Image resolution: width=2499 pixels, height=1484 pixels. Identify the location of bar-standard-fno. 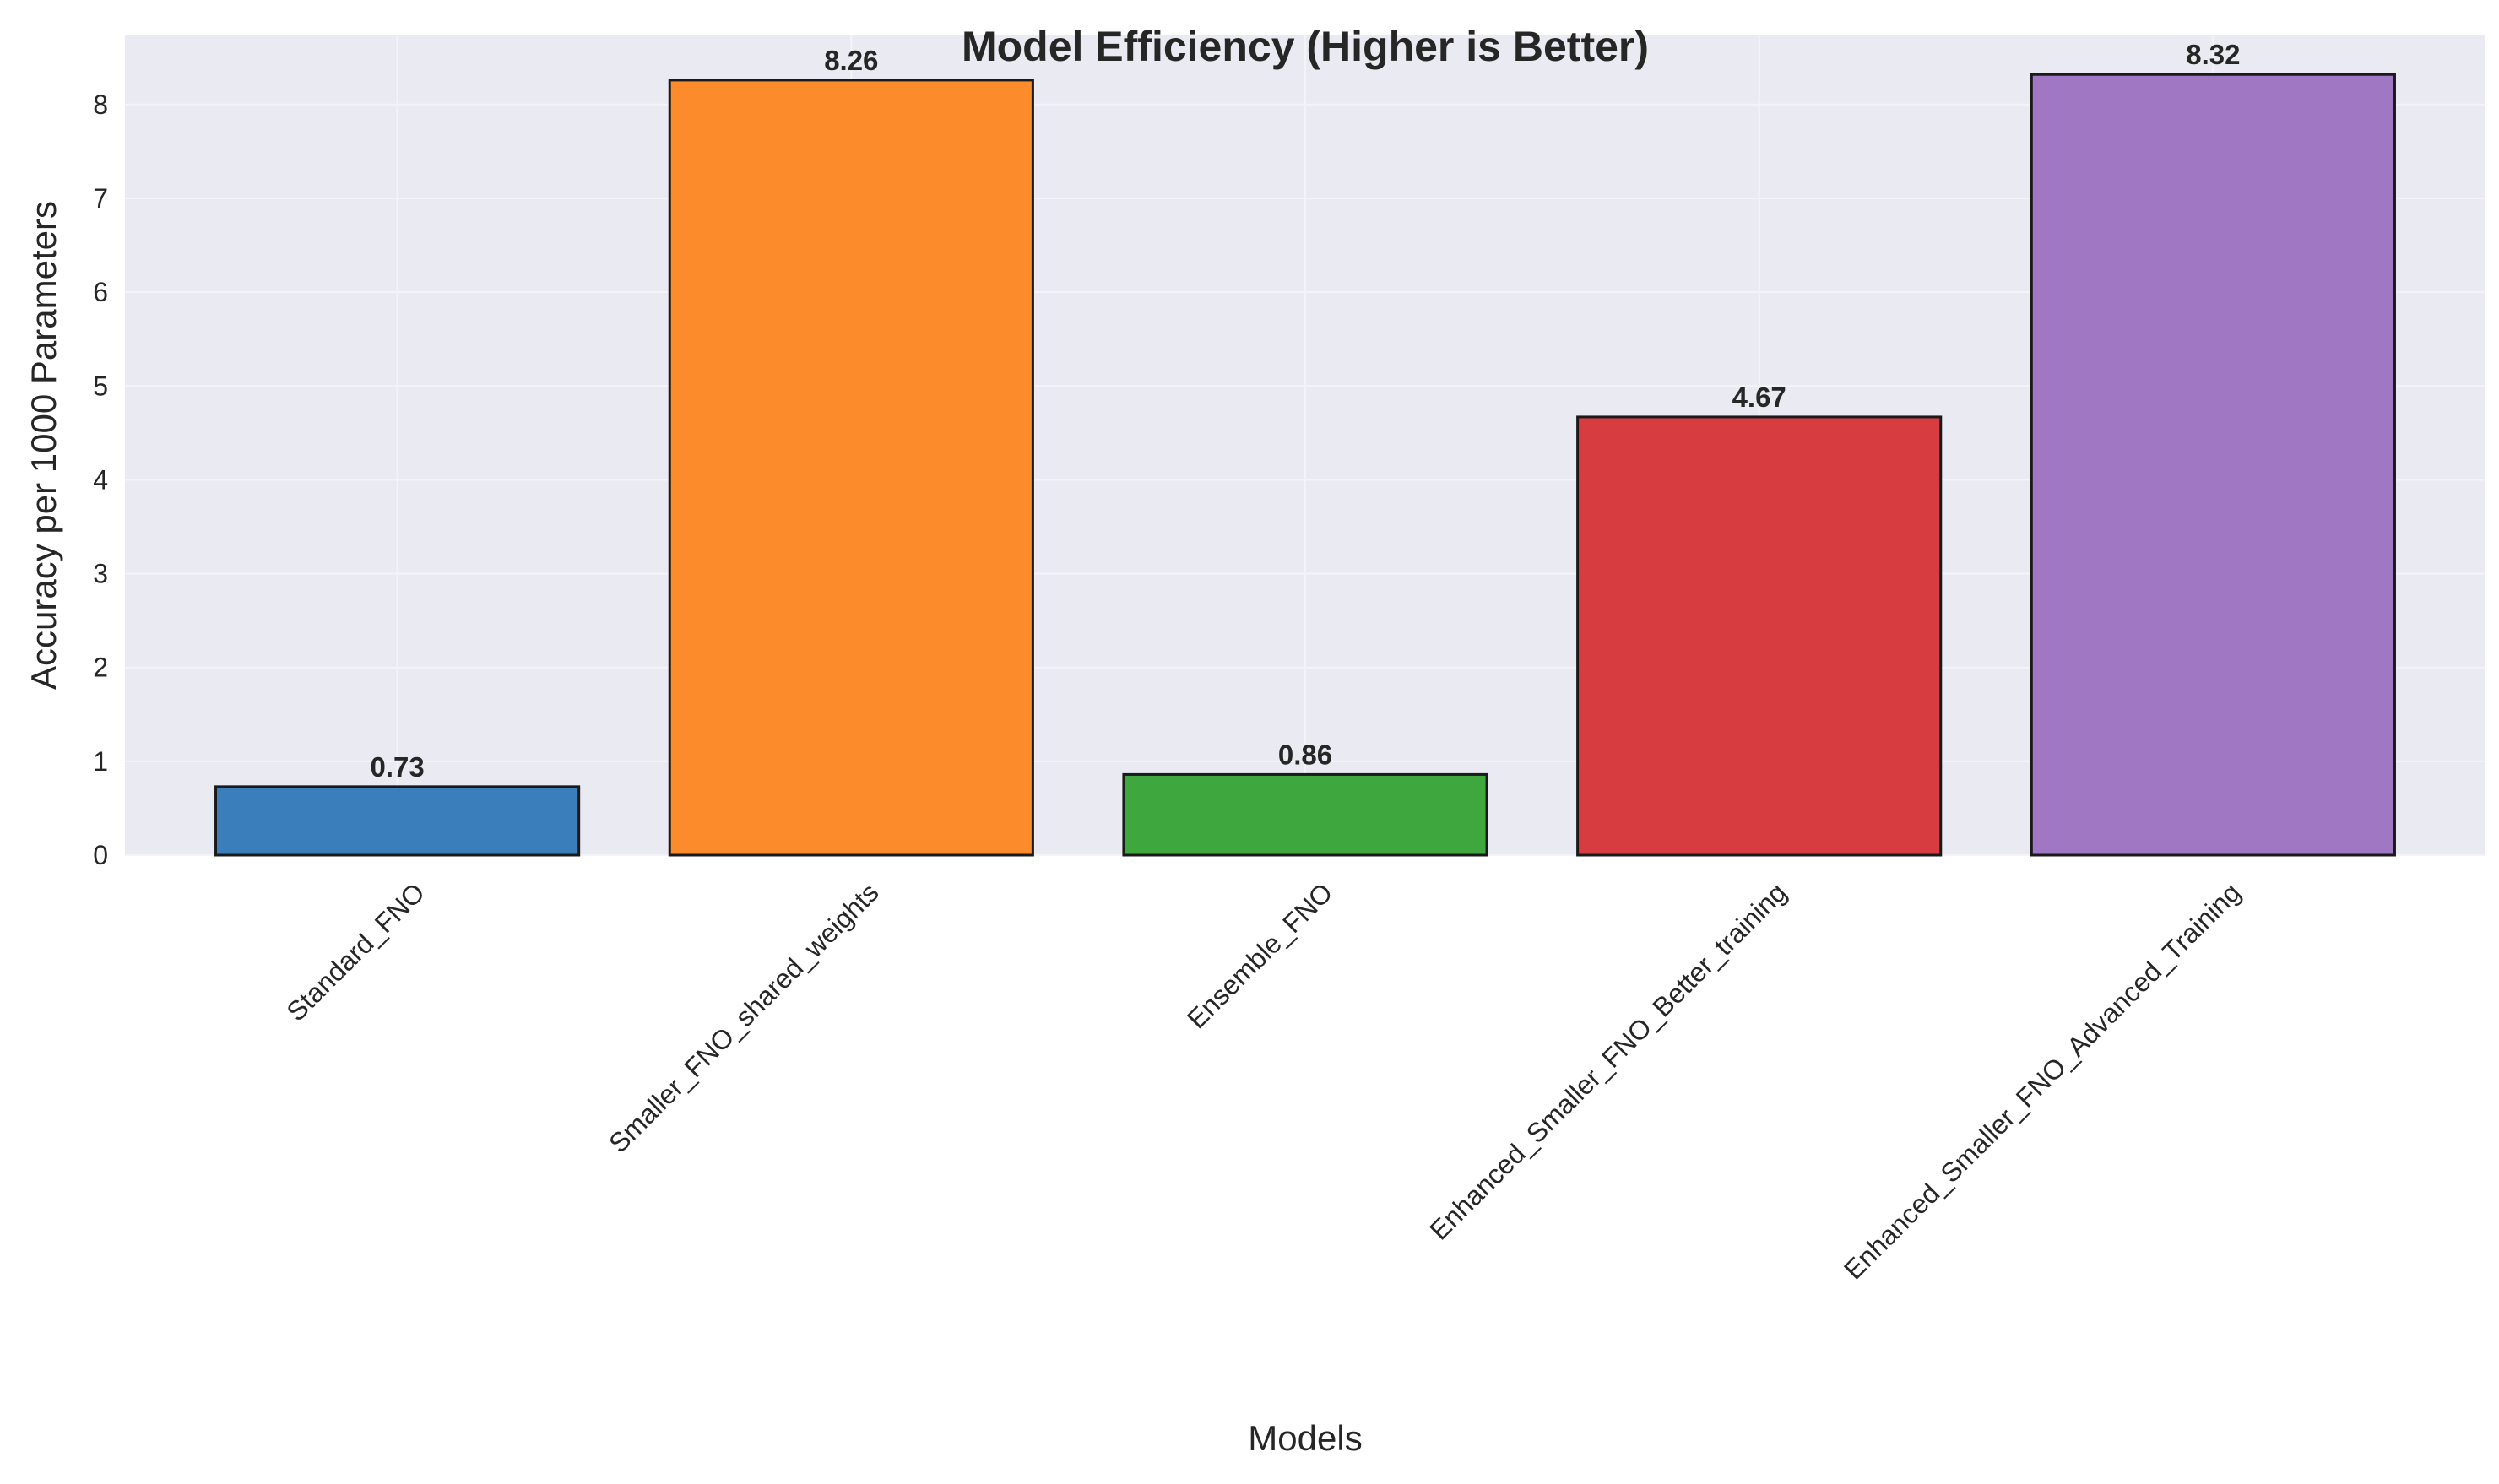
(397, 821).